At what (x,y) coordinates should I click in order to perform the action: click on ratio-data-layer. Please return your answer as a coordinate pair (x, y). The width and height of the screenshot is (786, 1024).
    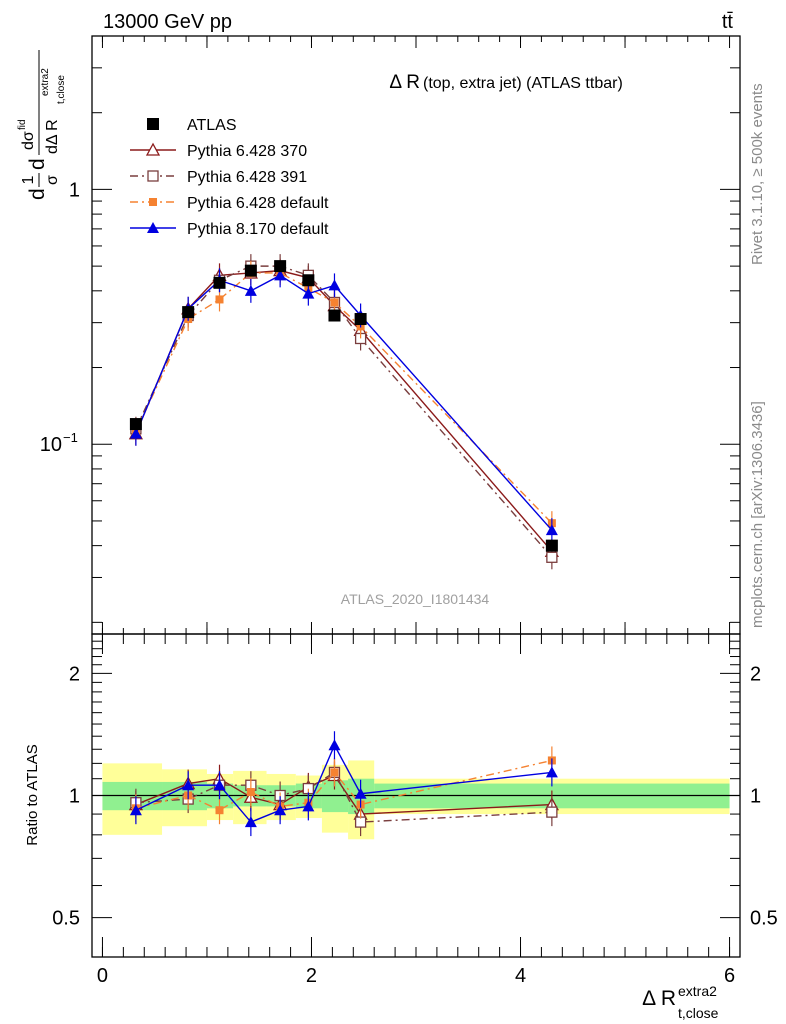
    Looking at the image, I should click on (343, 784).